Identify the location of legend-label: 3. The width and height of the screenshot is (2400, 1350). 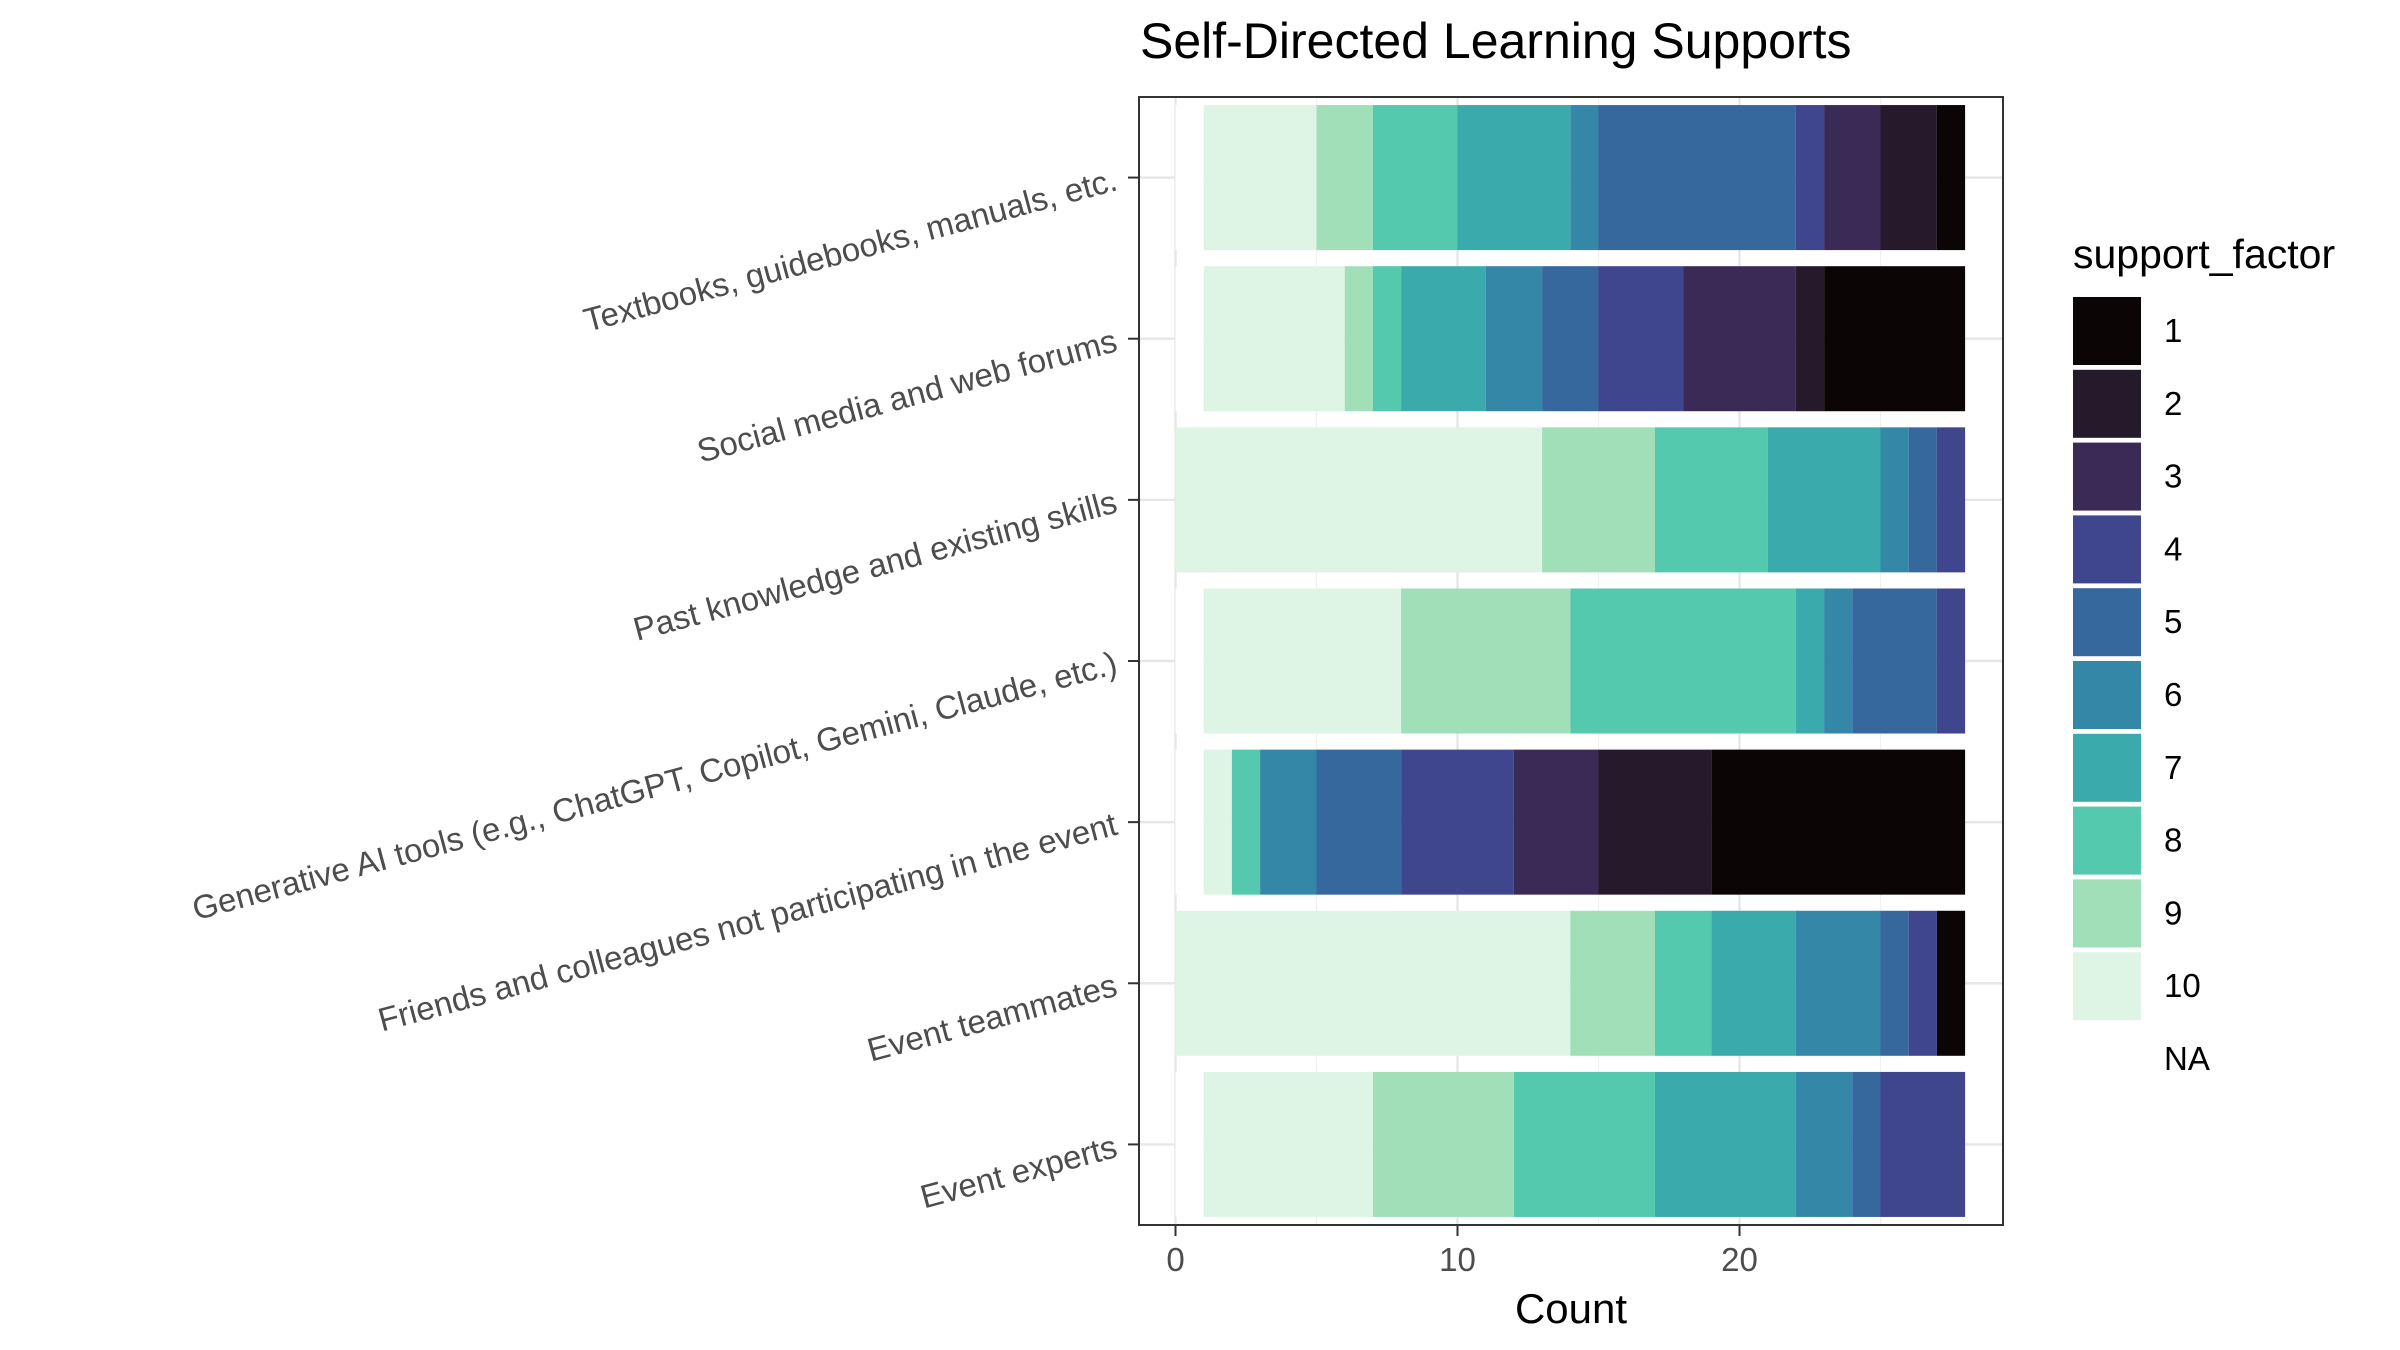
(2173, 476).